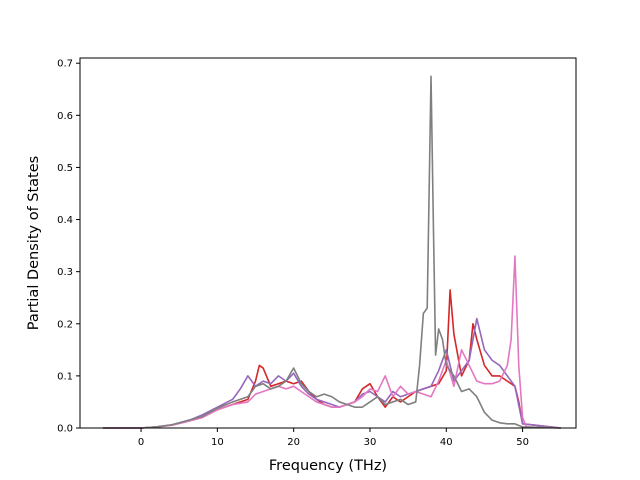 The image size is (640, 480). I want to click on y-tick-label: 0.3, so click(65, 272).